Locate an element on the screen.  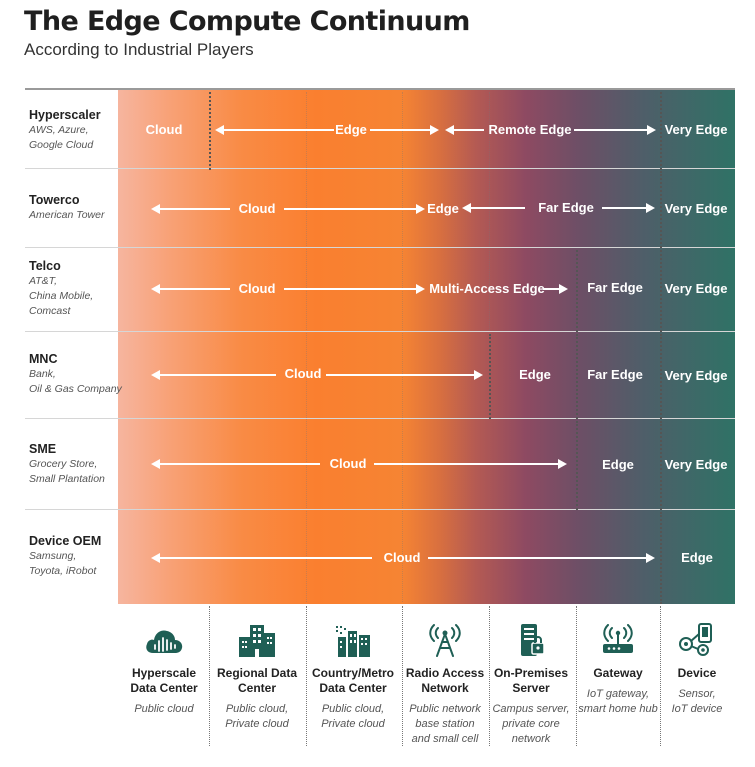
row-hyperscaler: Hyperscaler AWS, Azure, Google Cloud is located at coordinates (380, 129).